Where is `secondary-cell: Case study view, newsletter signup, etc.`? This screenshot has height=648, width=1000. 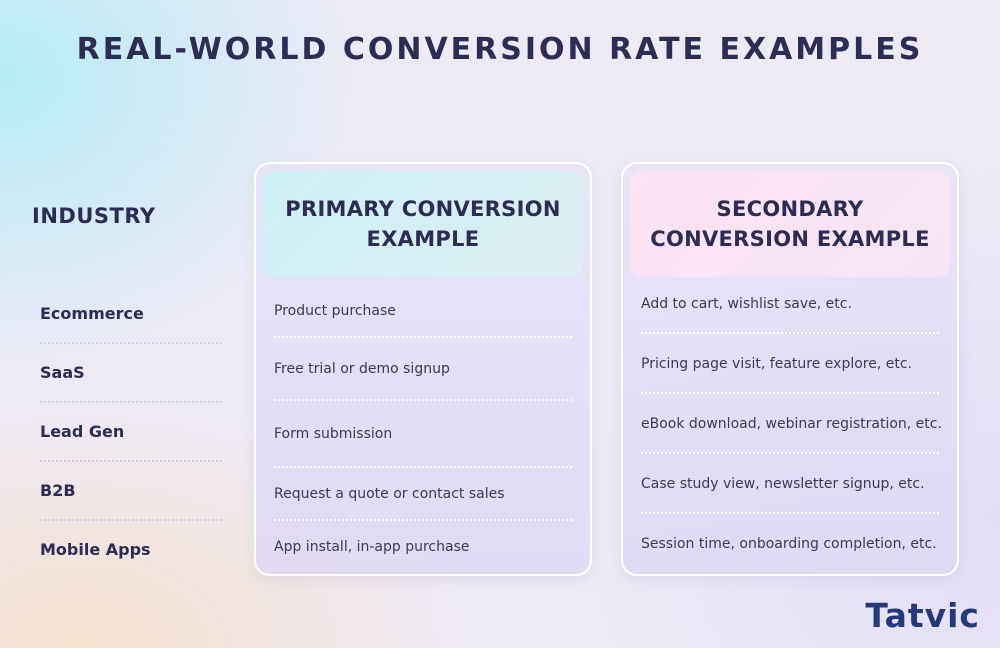 secondary-cell: Case study view, newsletter signup, etc. is located at coordinates (783, 484).